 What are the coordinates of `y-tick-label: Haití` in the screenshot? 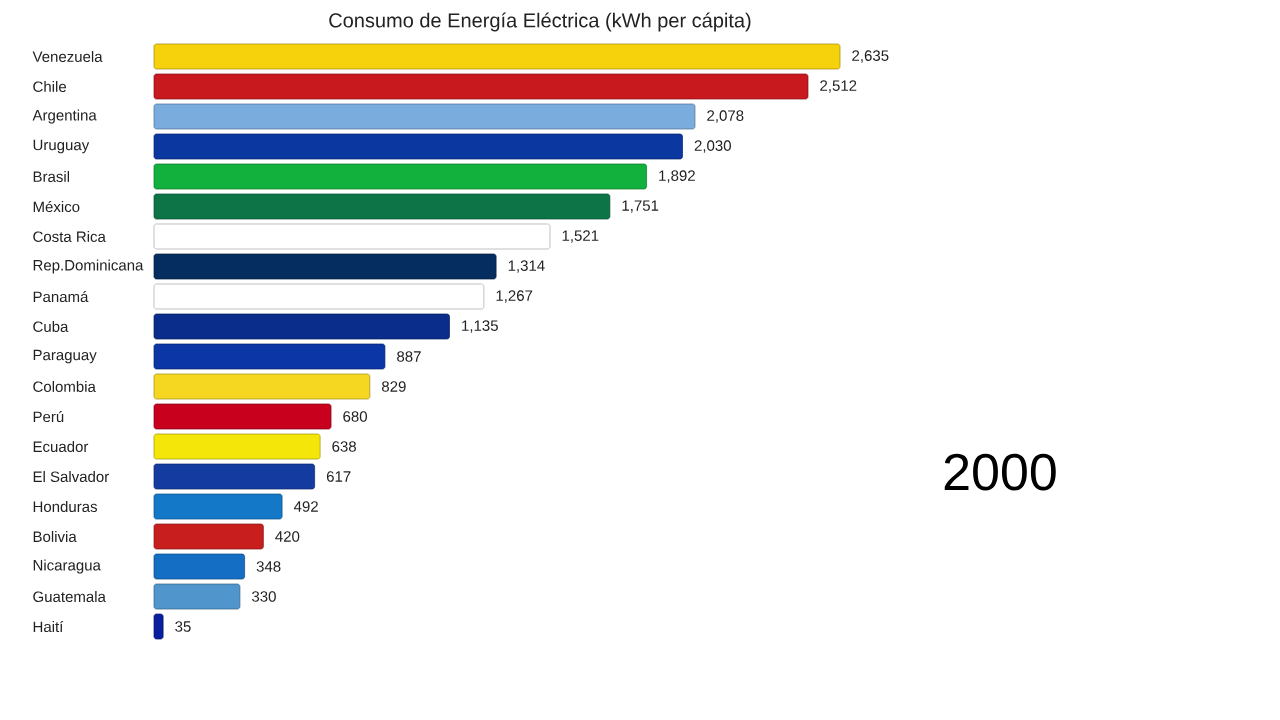 It's located at (48, 626).